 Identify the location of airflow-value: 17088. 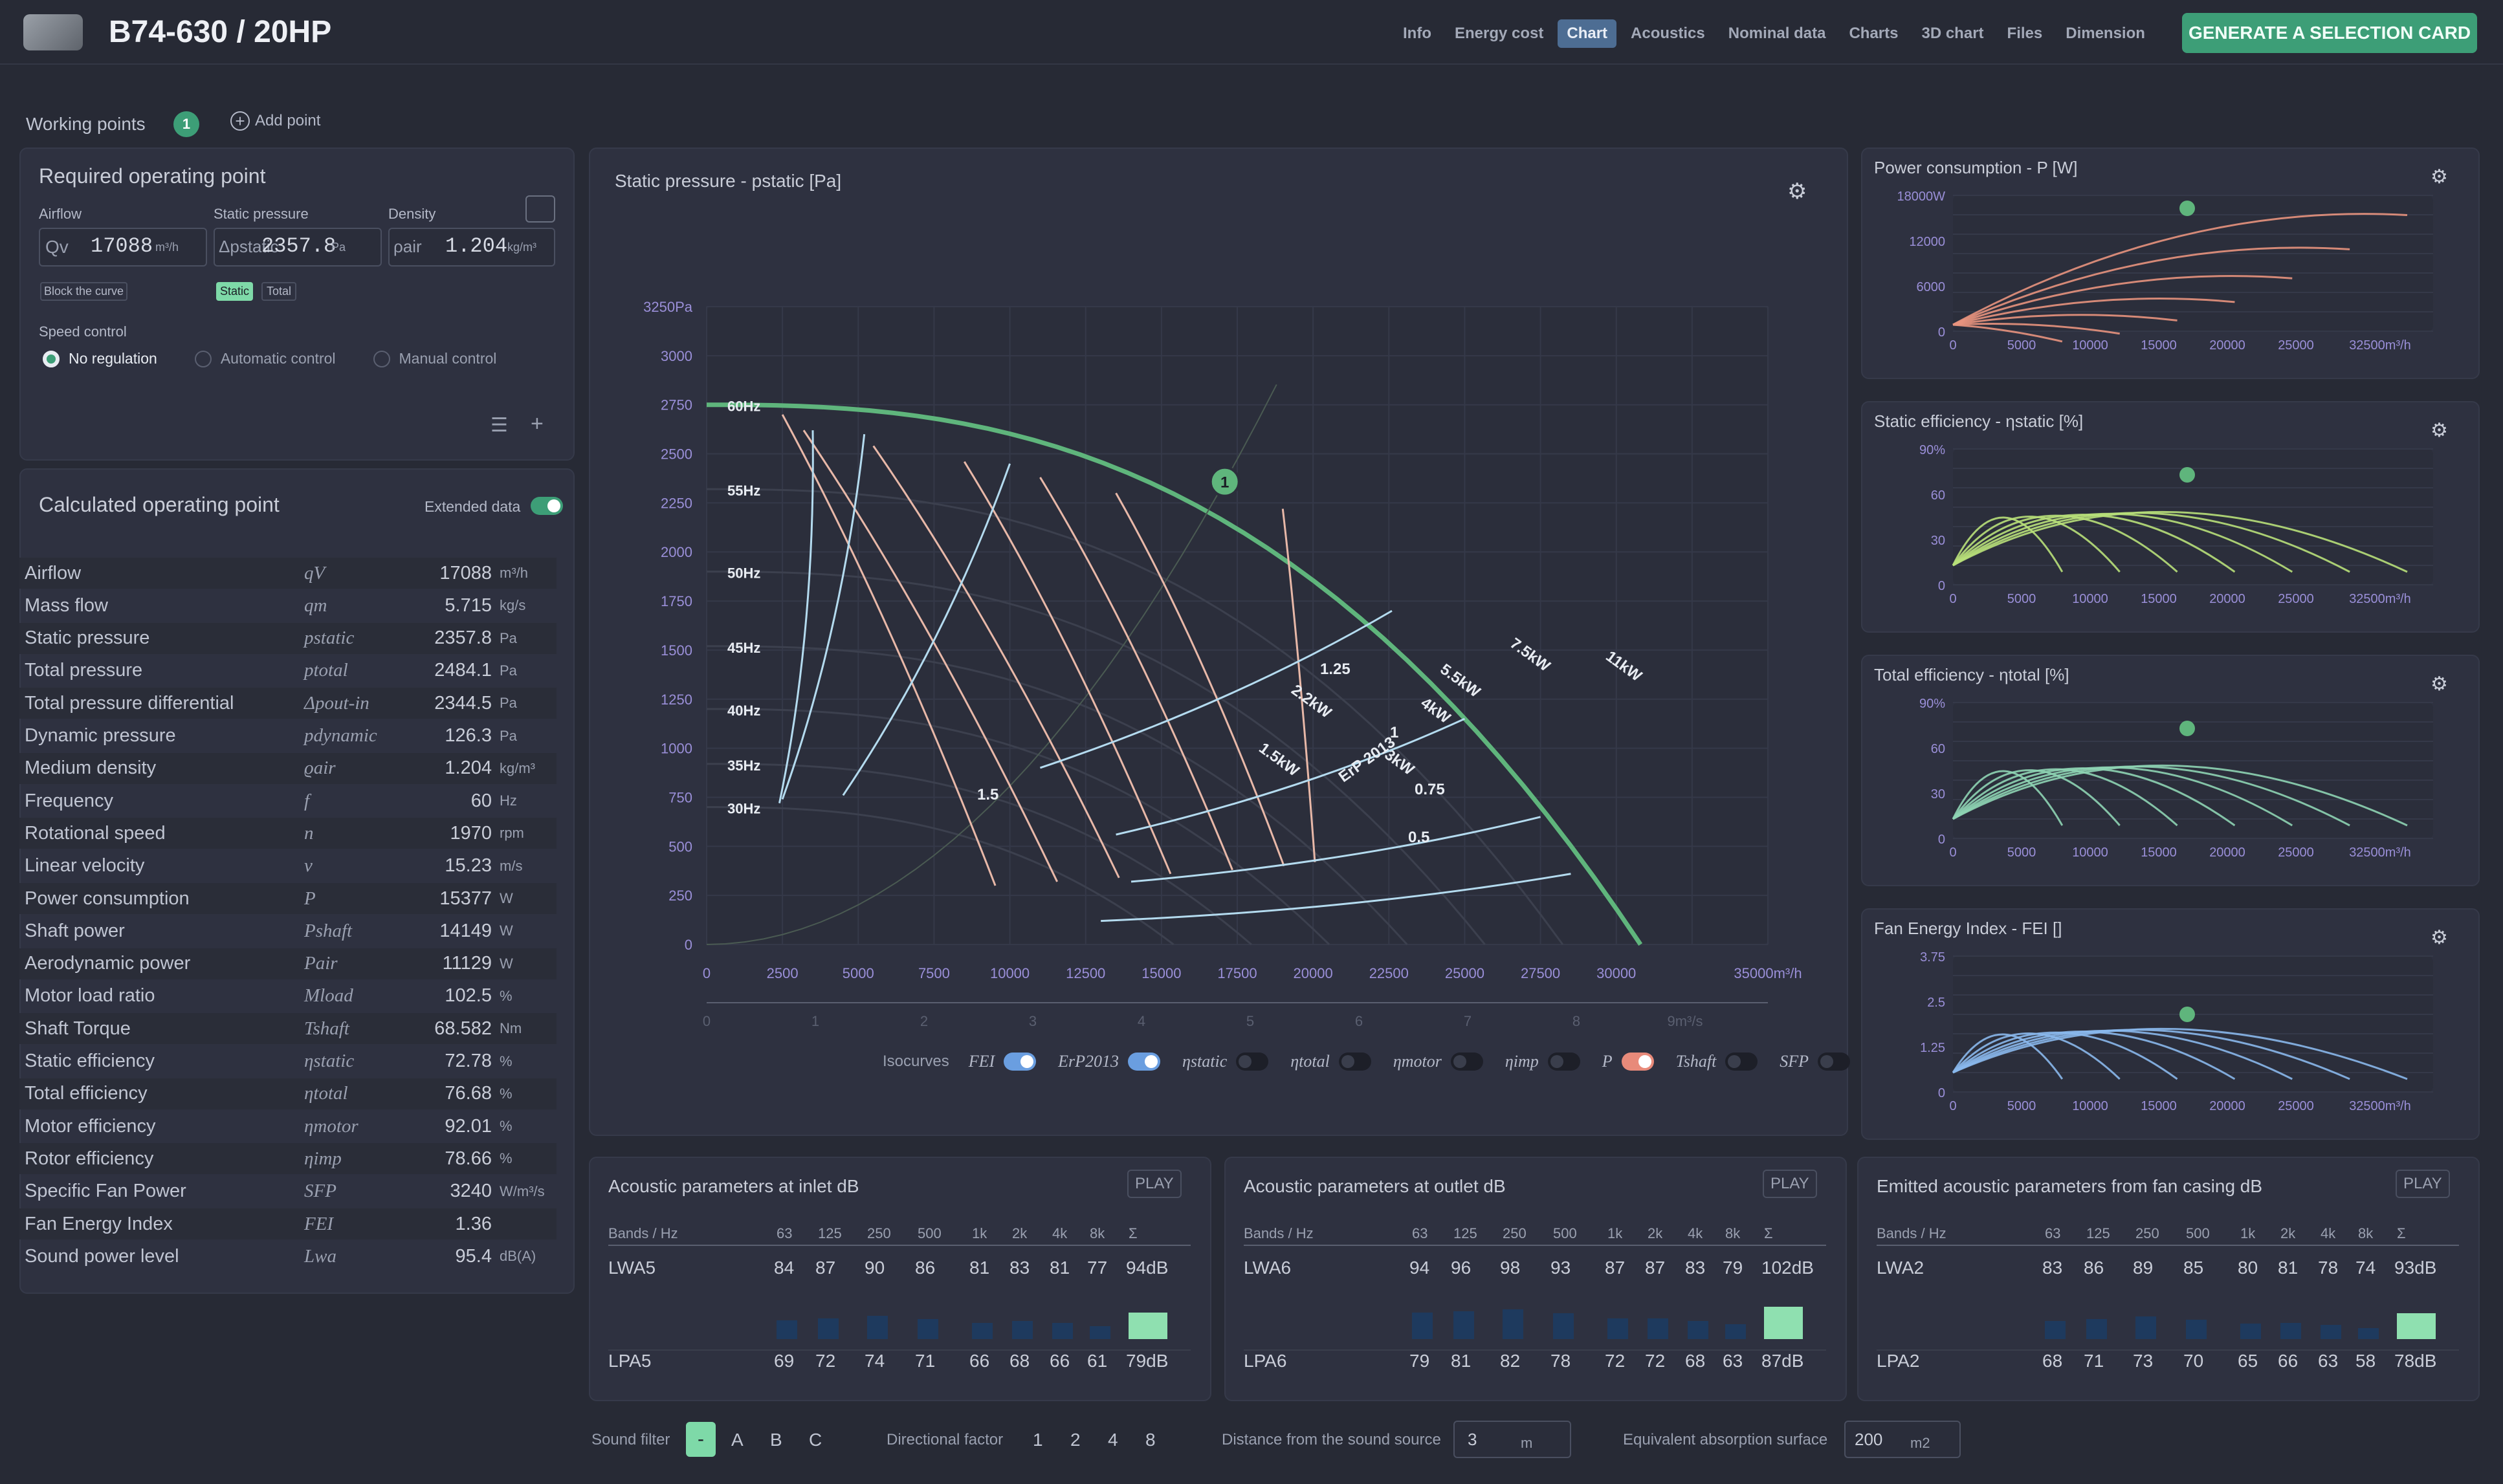
(122, 246).